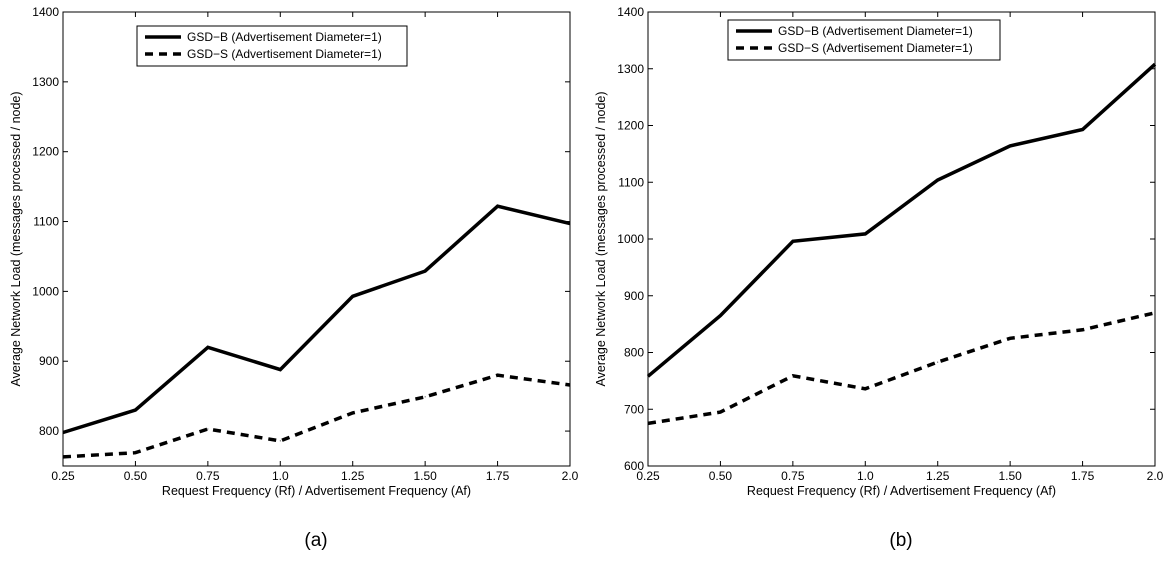 The image size is (1167, 564). I want to click on chart-caption: (b), so click(900, 540).